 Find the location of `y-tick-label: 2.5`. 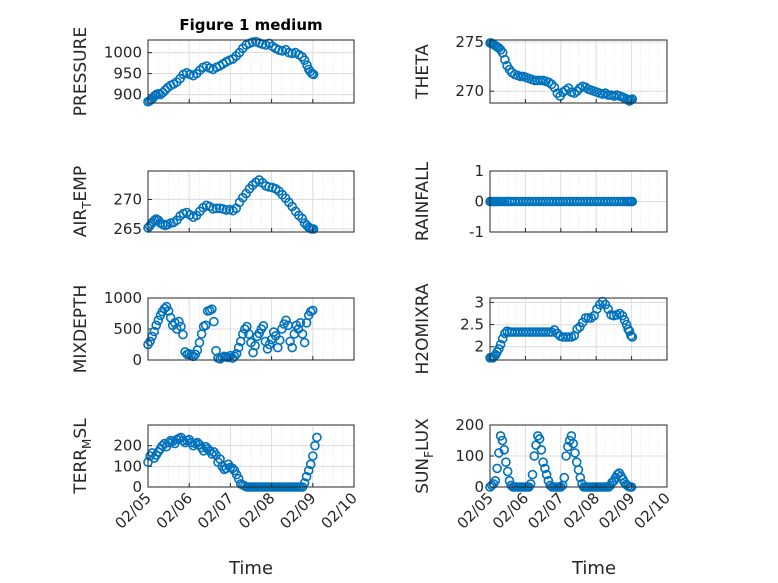

y-tick-label: 2.5 is located at coordinates (472, 325).